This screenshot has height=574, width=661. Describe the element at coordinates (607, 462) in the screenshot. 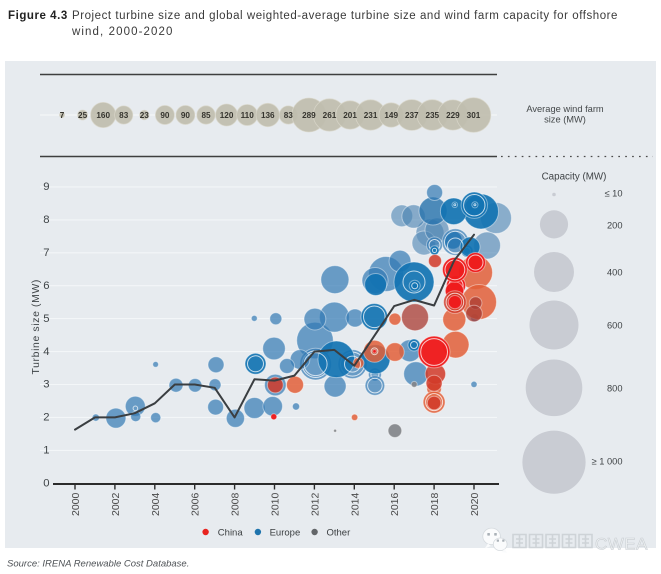

I see `svg-text: ≥ 1 000` at that location.